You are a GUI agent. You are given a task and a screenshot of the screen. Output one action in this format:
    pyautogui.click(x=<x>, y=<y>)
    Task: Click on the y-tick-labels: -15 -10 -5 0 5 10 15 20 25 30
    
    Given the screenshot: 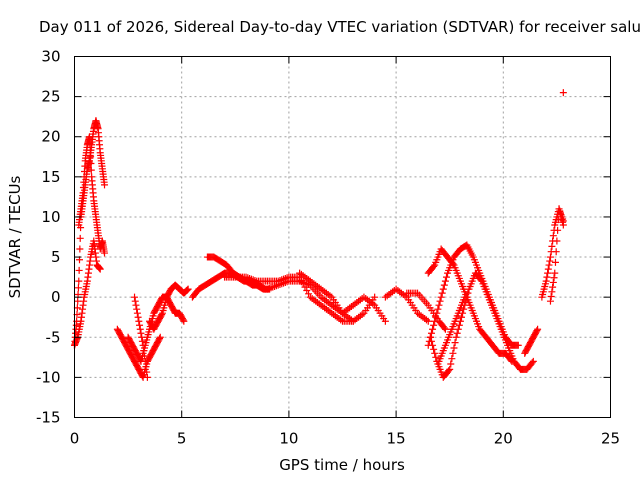 What is the action you would take?
    pyautogui.click(x=48, y=237)
    